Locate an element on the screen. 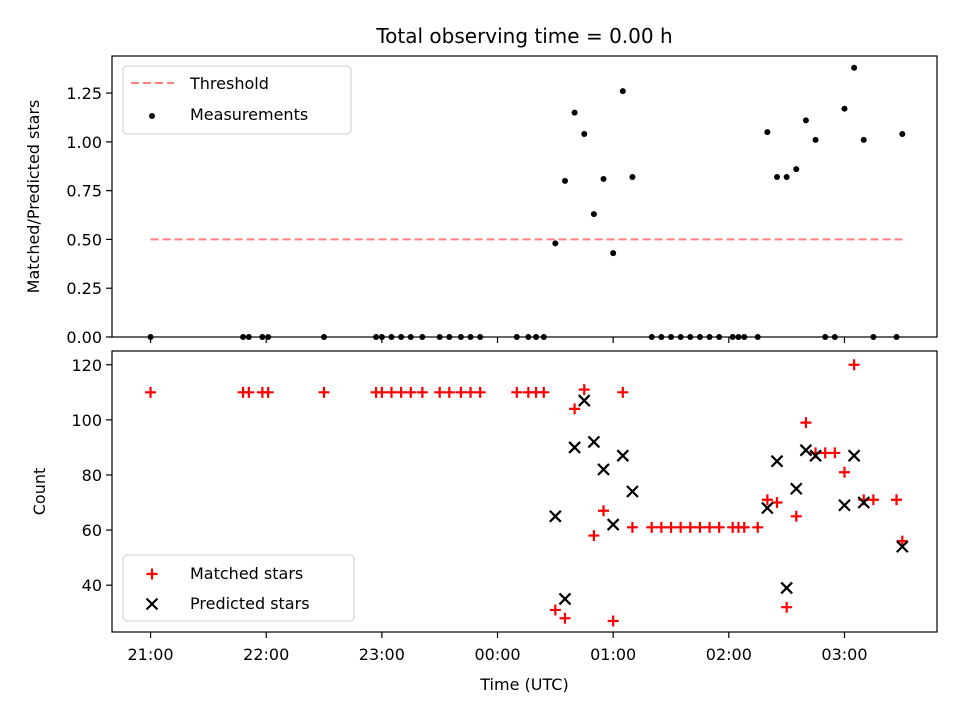  y-axis-label-top: Matched/Predicted stars is located at coordinates (33, 197).